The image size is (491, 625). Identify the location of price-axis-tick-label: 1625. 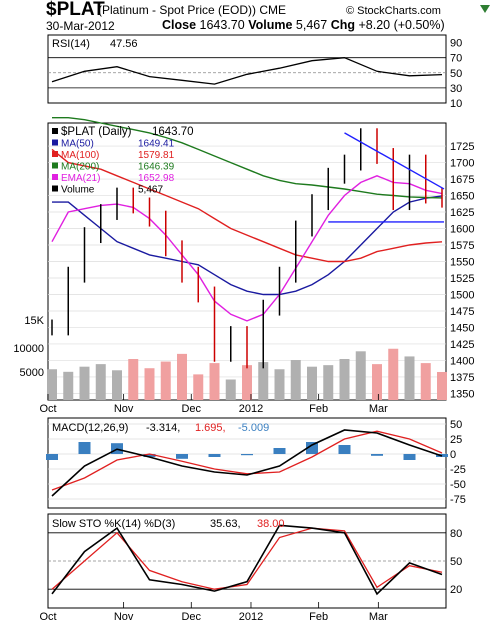
(462, 213).